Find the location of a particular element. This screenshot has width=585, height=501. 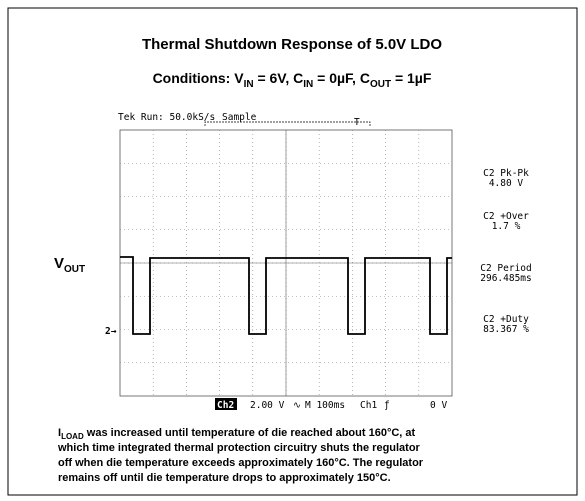

footer-ch2: Ch2 is located at coordinates (225, 405).